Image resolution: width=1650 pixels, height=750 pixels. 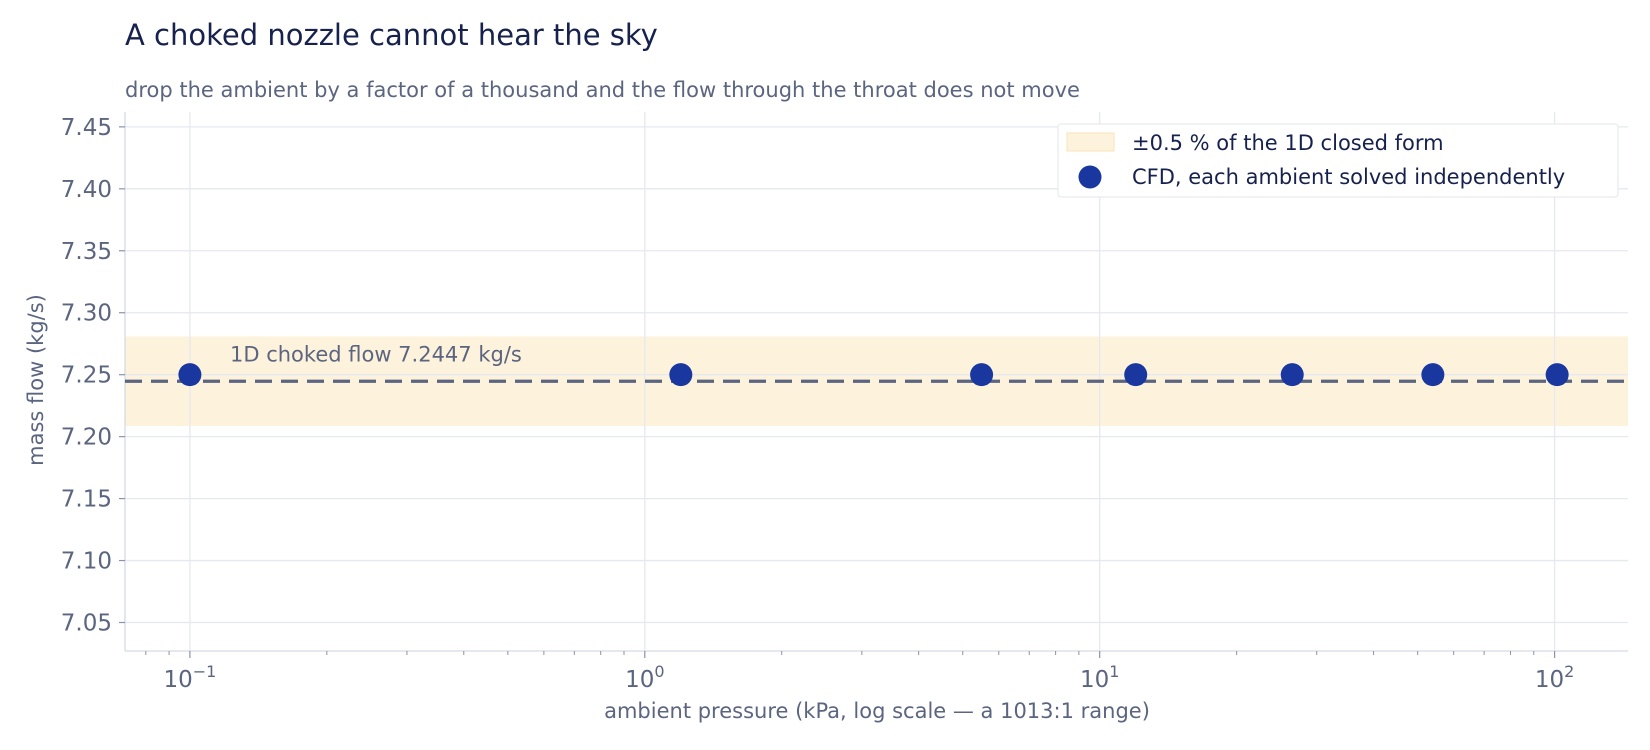 I want to click on y-tick-label: 7.25, so click(x=86, y=376).